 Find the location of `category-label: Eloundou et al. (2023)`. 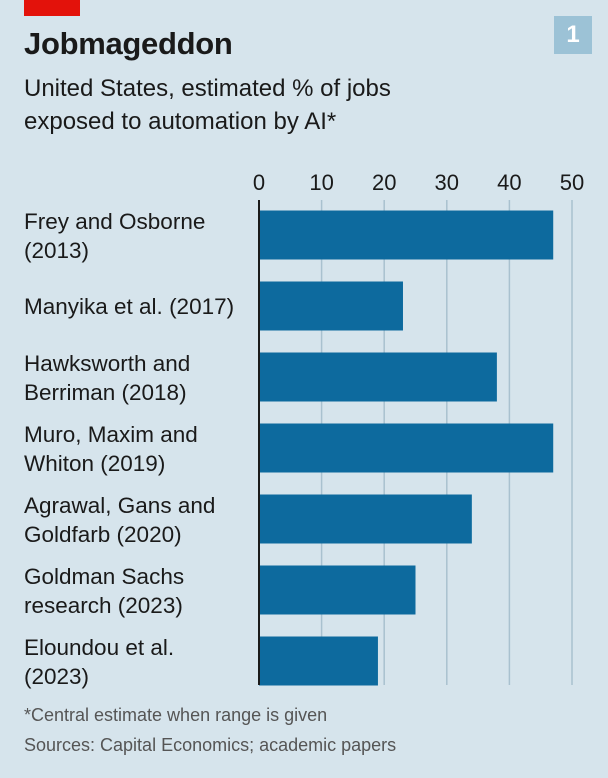

category-label: Eloundou et al. (2023) is located at coordinates (99, 662).